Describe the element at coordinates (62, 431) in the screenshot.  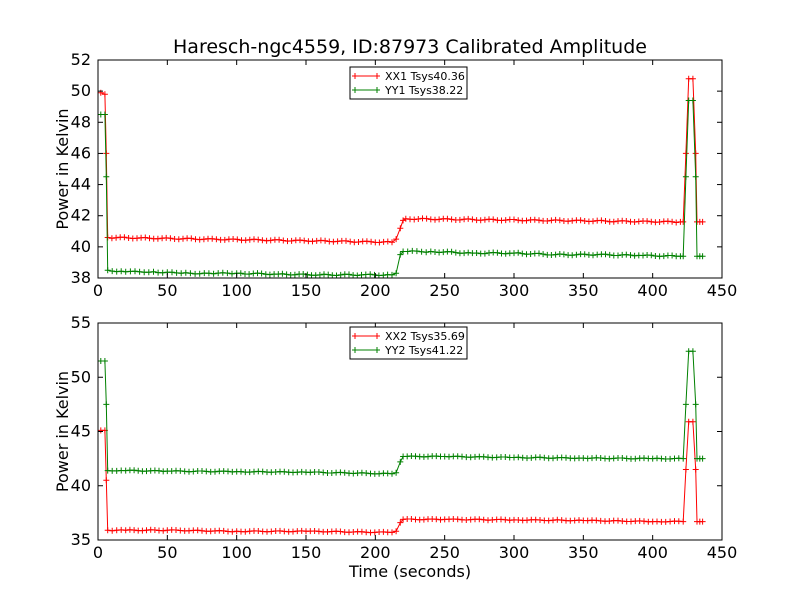
I see `y-axis-label: Power in Kelvin` at that location.